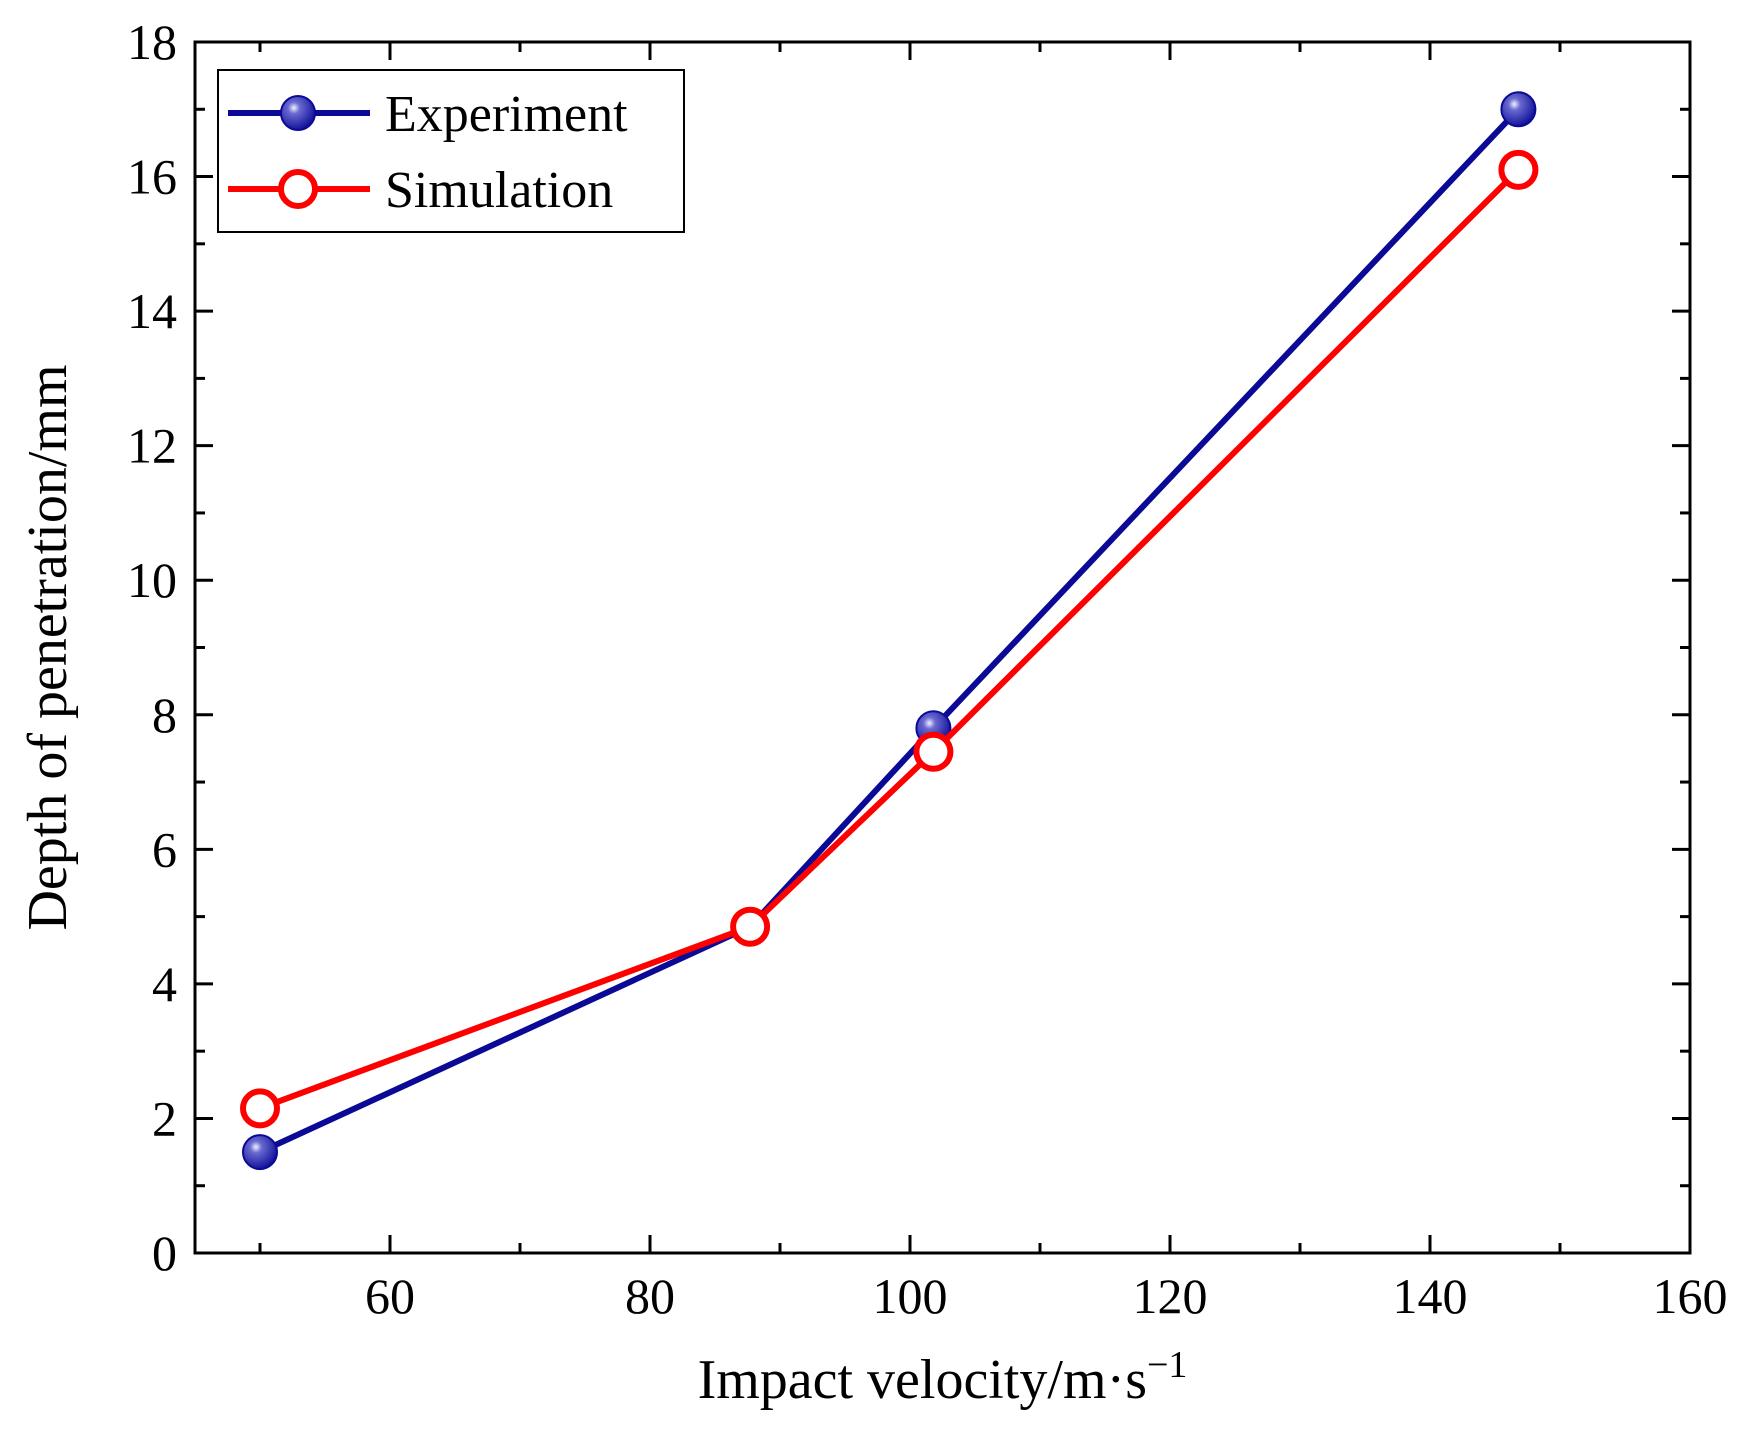 Image resolution: width=1750 pixels, height=1433 pixels. I want to click on y-tick-label: 10, so click(152, 580).